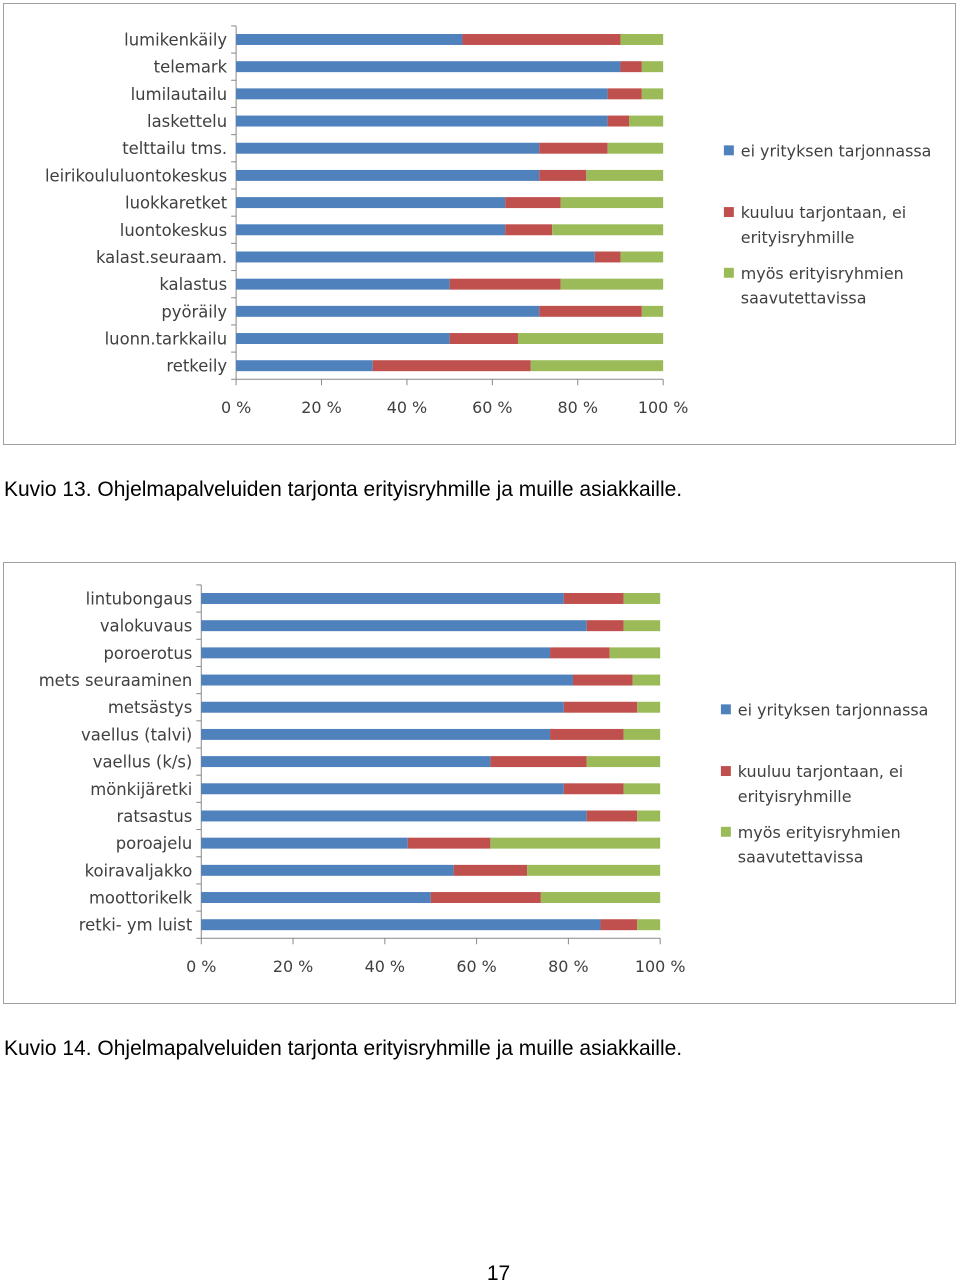 The width and height of the screenshot is (960, 1286). Describe the element at coordinates (116, 680) in the screenshot. I see `kuvio14-category-label: mets seuraaminen` at that location.